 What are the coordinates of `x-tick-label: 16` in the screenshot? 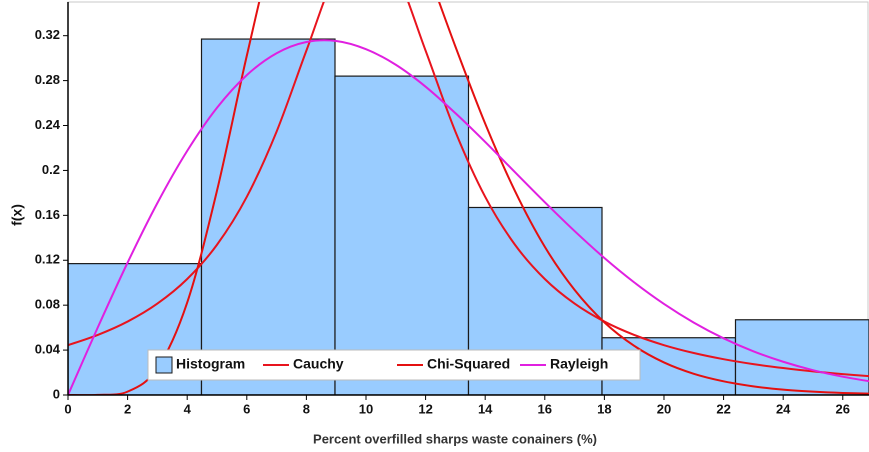 It's located at (545, 408).